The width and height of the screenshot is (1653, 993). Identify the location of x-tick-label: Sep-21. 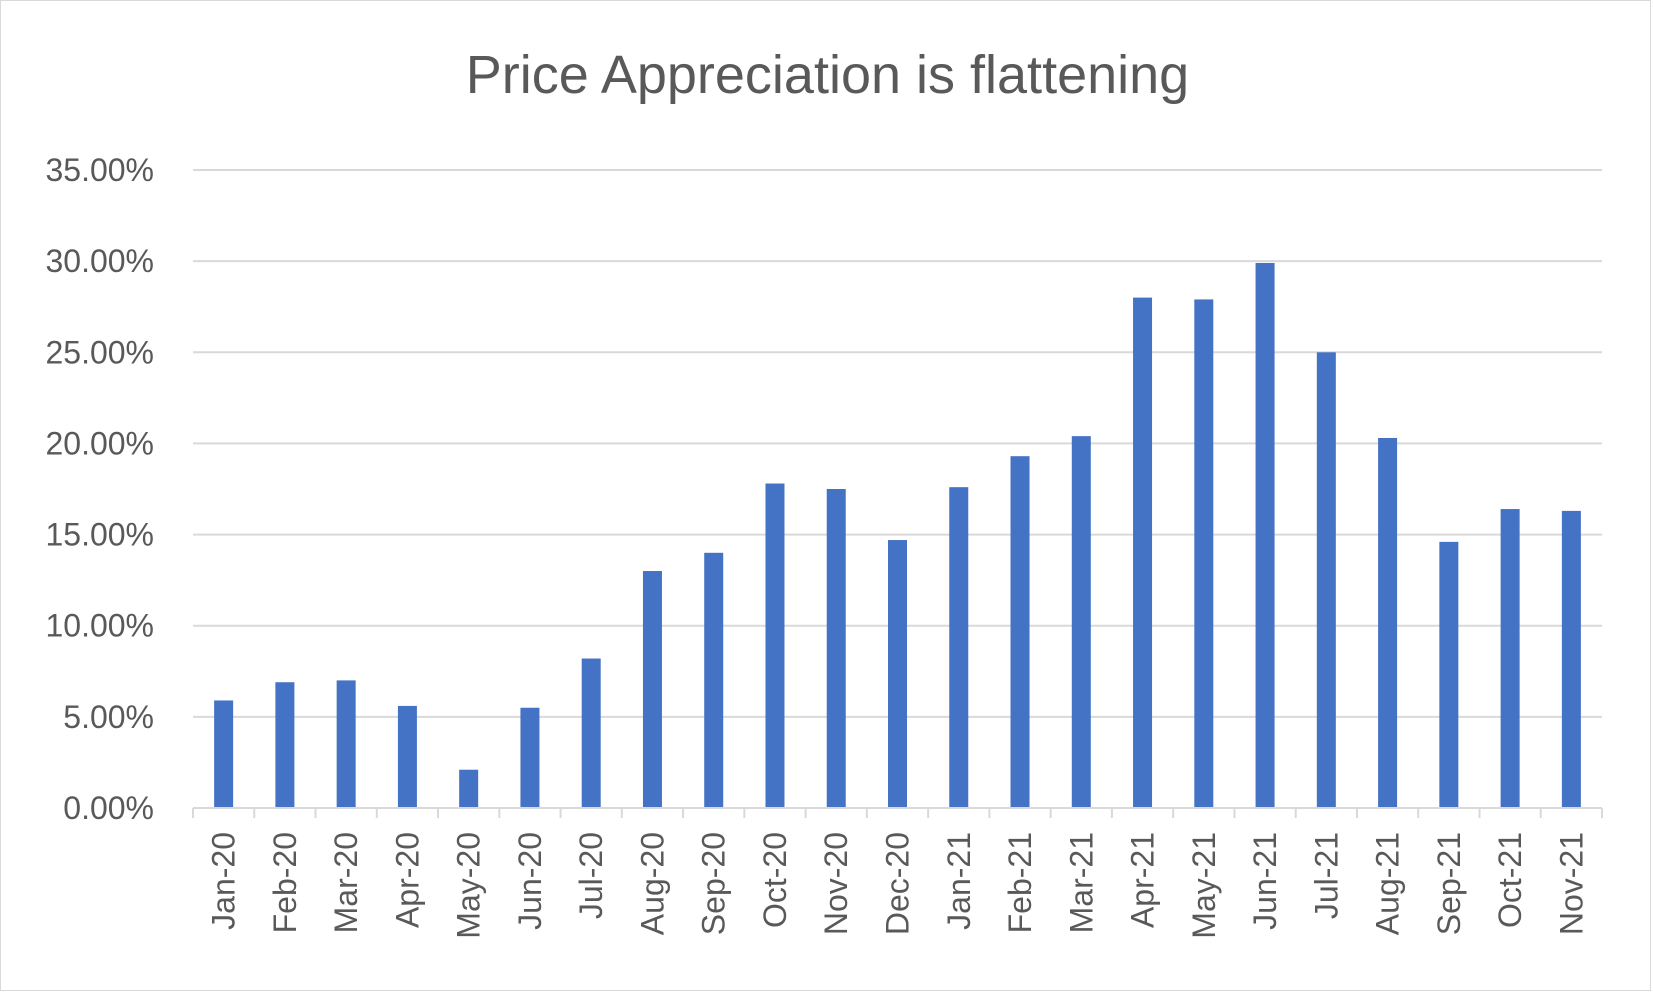
(1449, 883).